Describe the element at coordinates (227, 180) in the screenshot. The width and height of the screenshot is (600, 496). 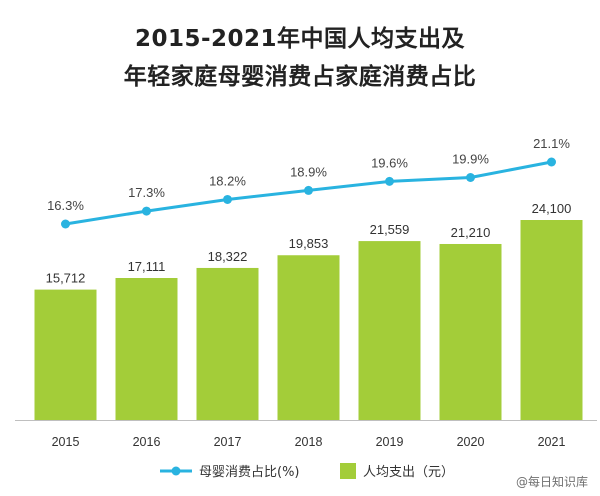
I see `line-label-2017: 18.2%` at that location.